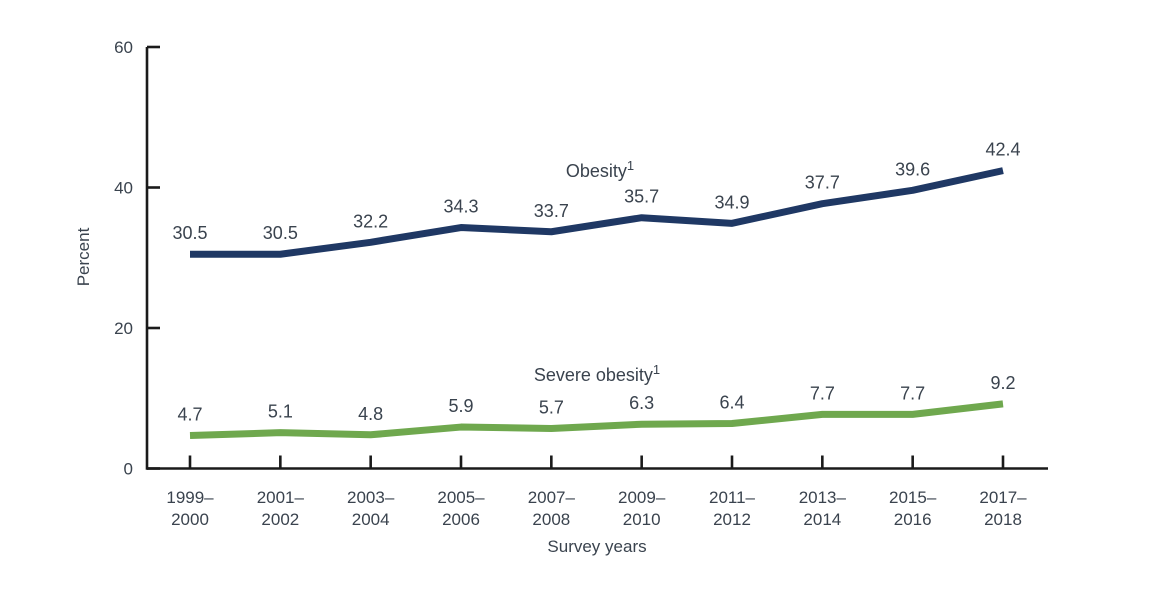  I want to click on obesity-data-label: 34.3, so click(460, 207).